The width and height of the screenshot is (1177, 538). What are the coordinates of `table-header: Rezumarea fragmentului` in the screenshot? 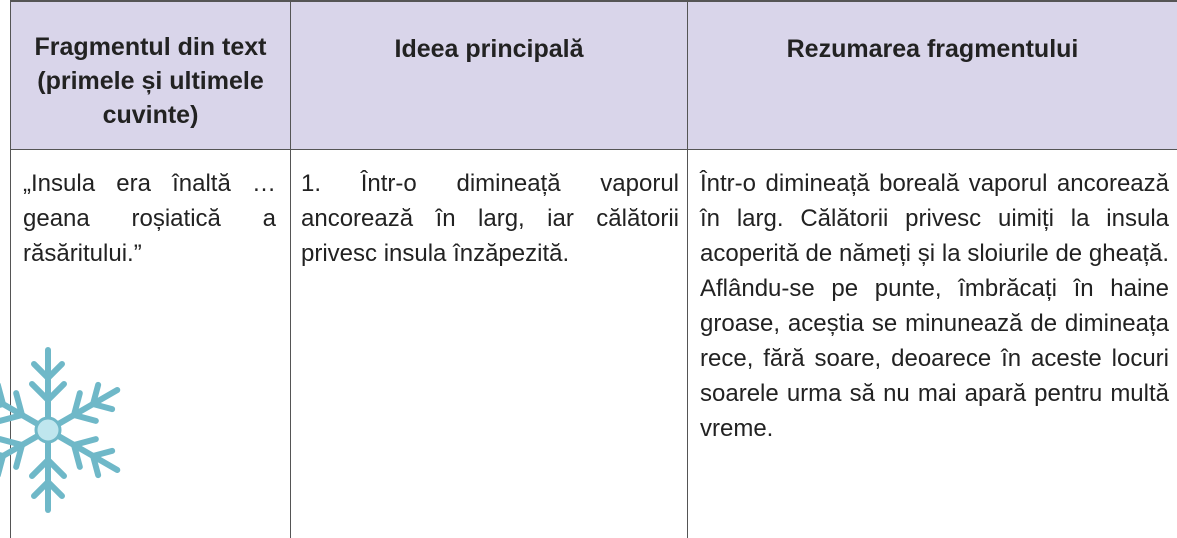 It's located at (932, 76).